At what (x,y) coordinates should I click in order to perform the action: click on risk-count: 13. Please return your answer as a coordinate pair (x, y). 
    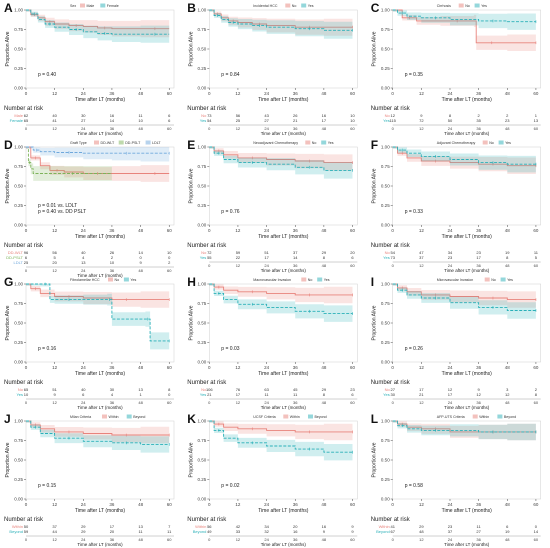
    Looking at the image, I should click on (140, 526).